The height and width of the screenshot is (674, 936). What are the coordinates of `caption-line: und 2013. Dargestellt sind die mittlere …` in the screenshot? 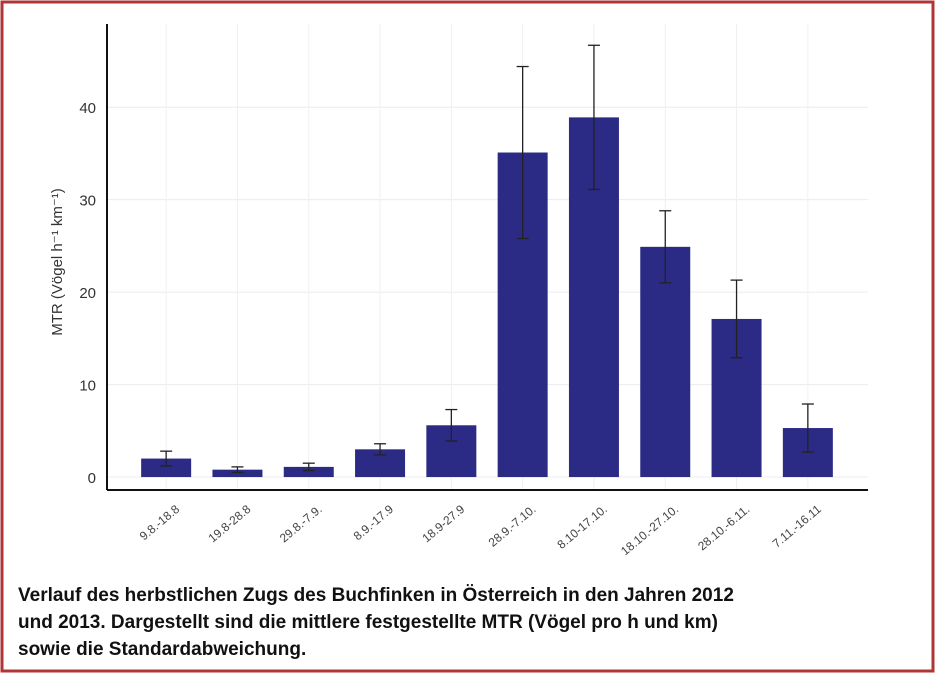 It's located at (368, 622).